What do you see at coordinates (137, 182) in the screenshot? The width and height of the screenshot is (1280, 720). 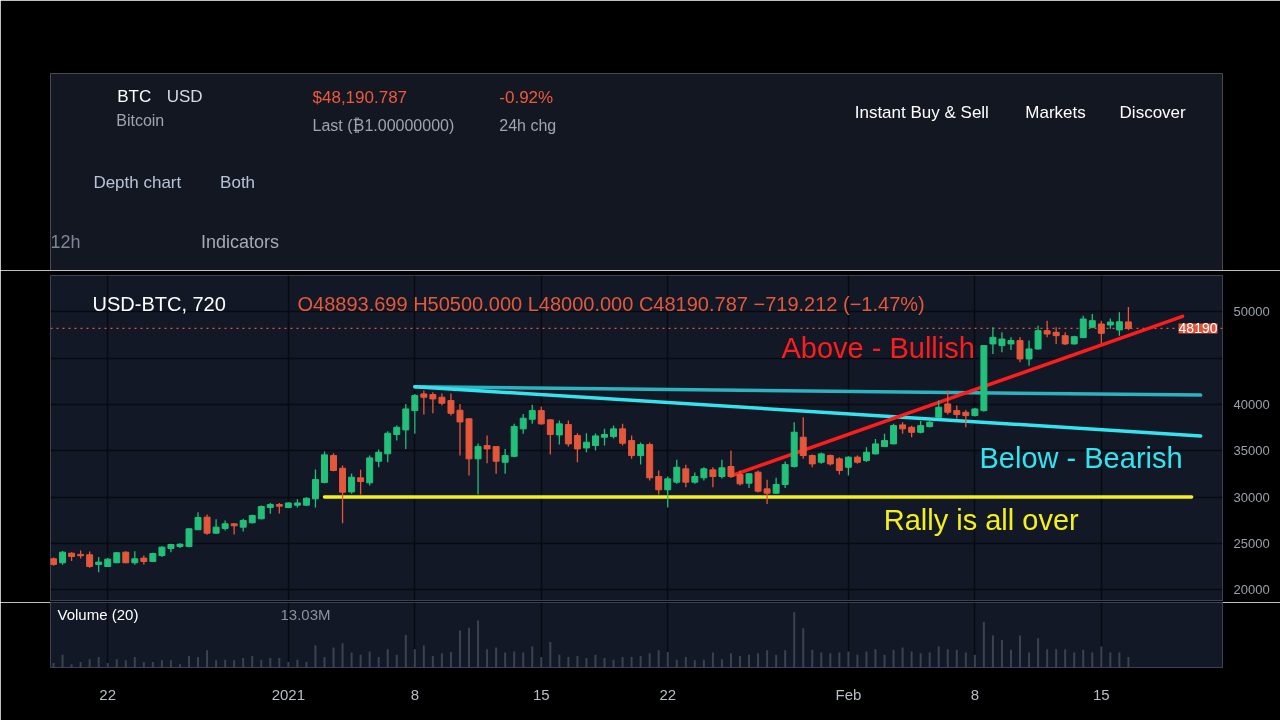 I see `text: Depth chart` at bounding box center [137, 182].